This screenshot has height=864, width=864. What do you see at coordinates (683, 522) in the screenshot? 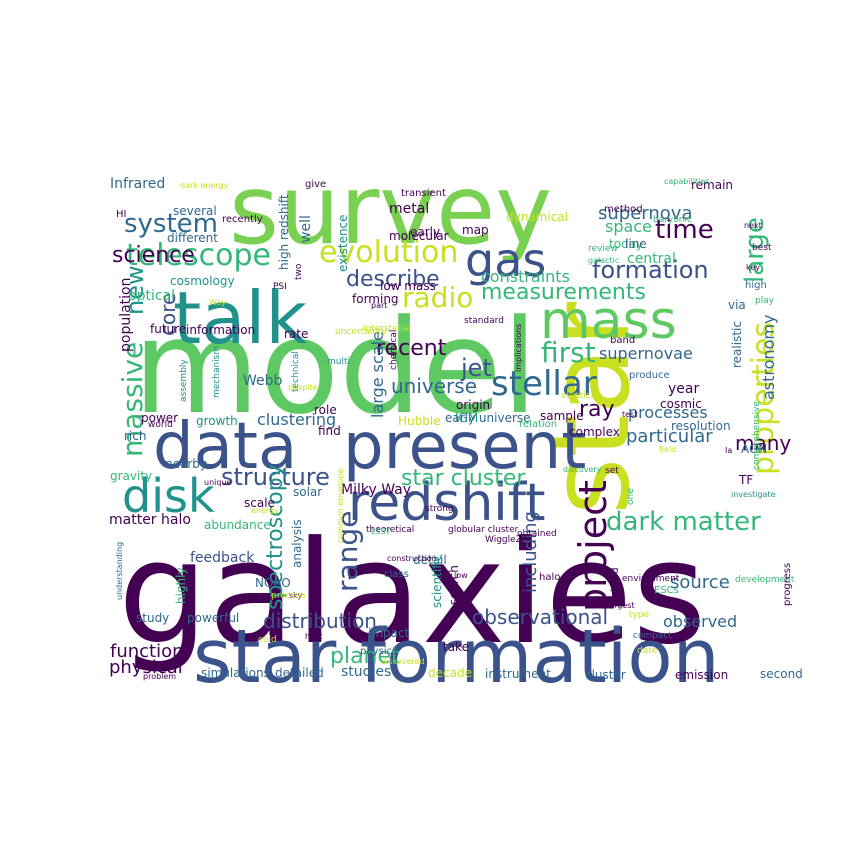
I see `word-dark-matter: dark matter` at bounding box center [683, 522].